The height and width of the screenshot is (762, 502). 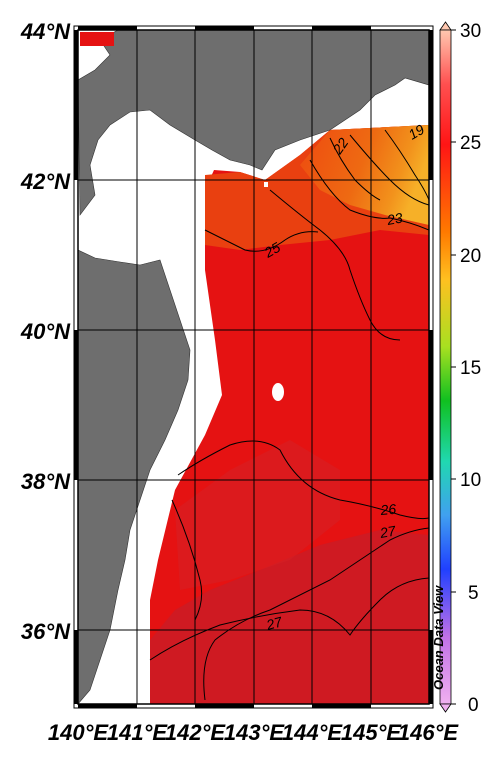 I want to click on colorbar-label-15: 15, so click(x=470, y=368).